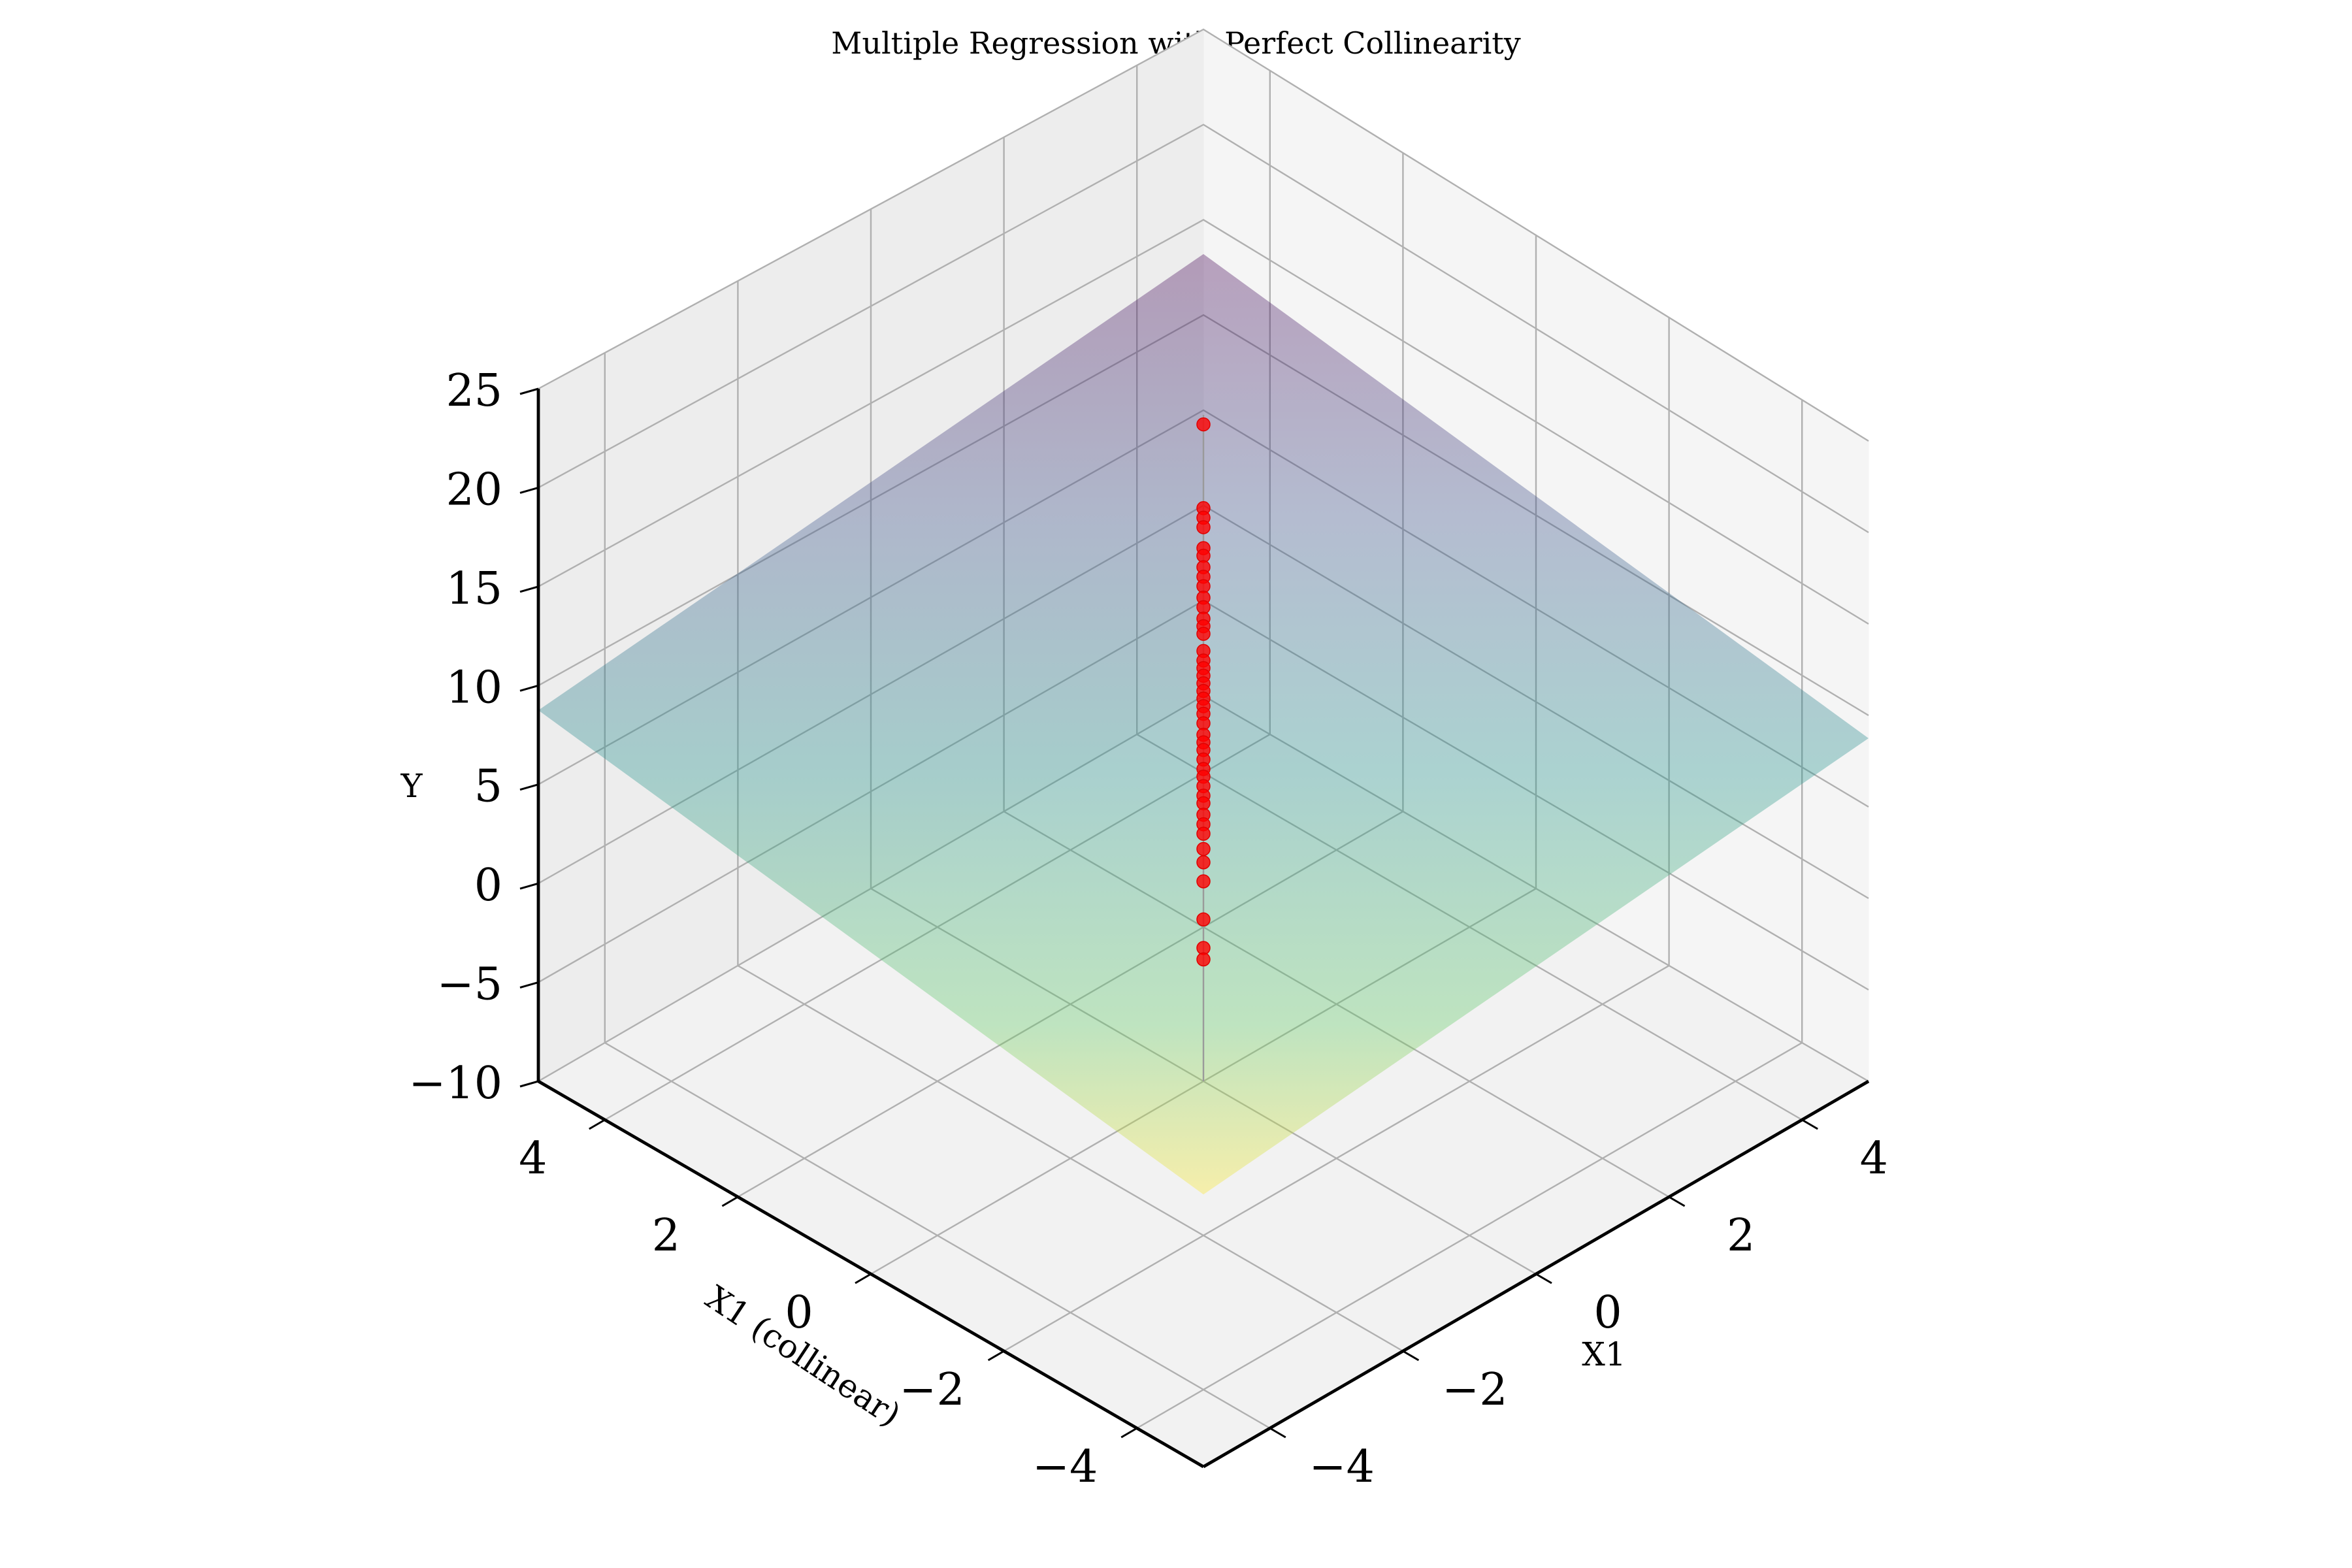  Describe the element at coordinates (474, 589) in the screenshot. I see `z-tick-label: 15` at that location.